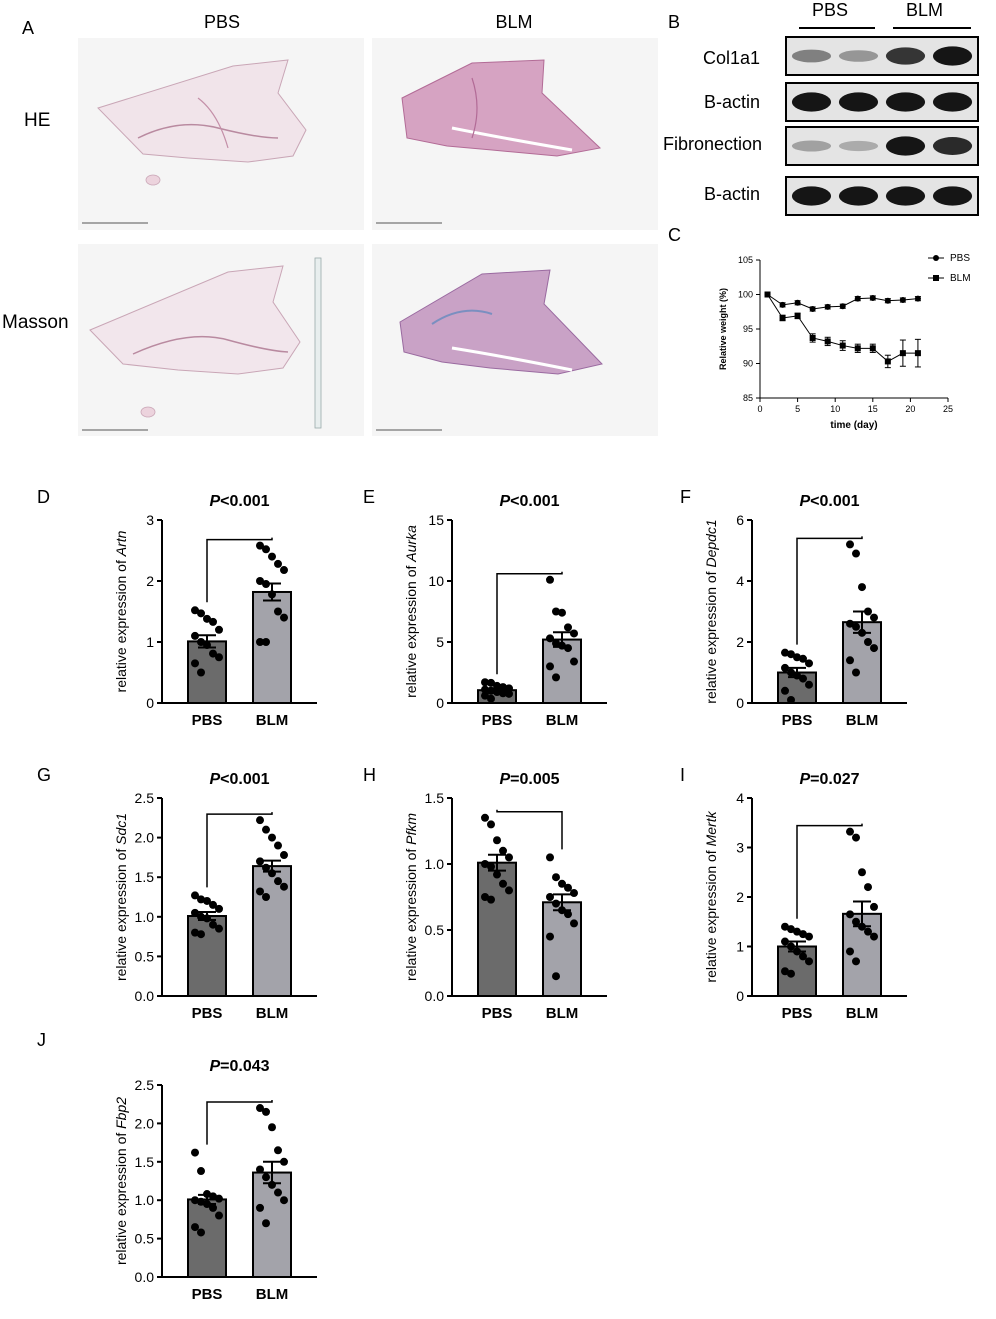  Describe the element at coordinates (748, 329) in the screenshot. I see `y-tick-label: 95` at that location.